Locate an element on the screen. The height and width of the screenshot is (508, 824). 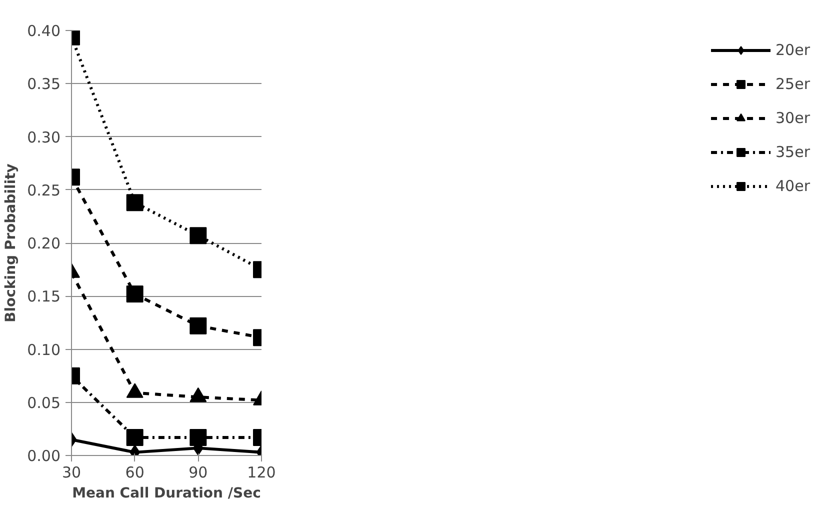
legend-label: 30er is located at coordinates (793, 118).